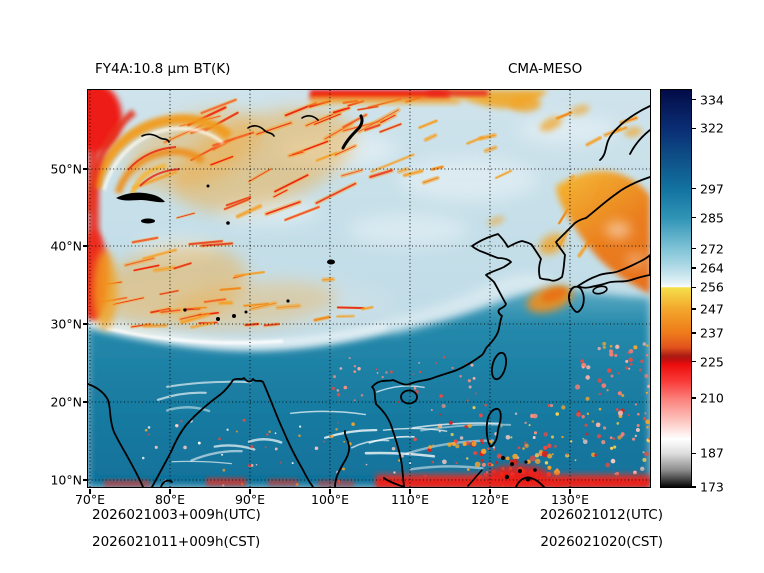 Image resolution: width=764 pixels, height=573 pixels. Describe the element at coordinates (676, 288) in the screenshot. I see `colorbar` at that location.